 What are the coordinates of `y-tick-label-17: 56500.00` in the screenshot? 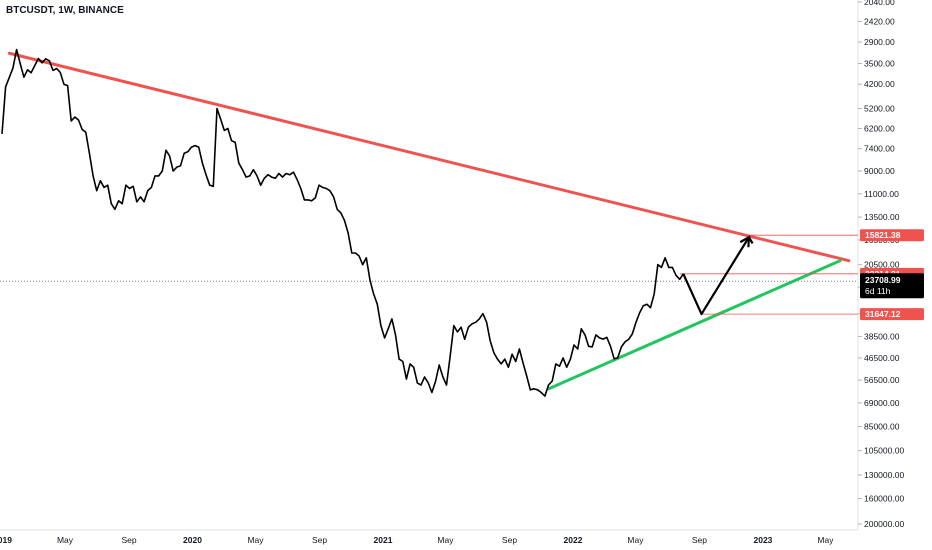 It's located at (882, 380).